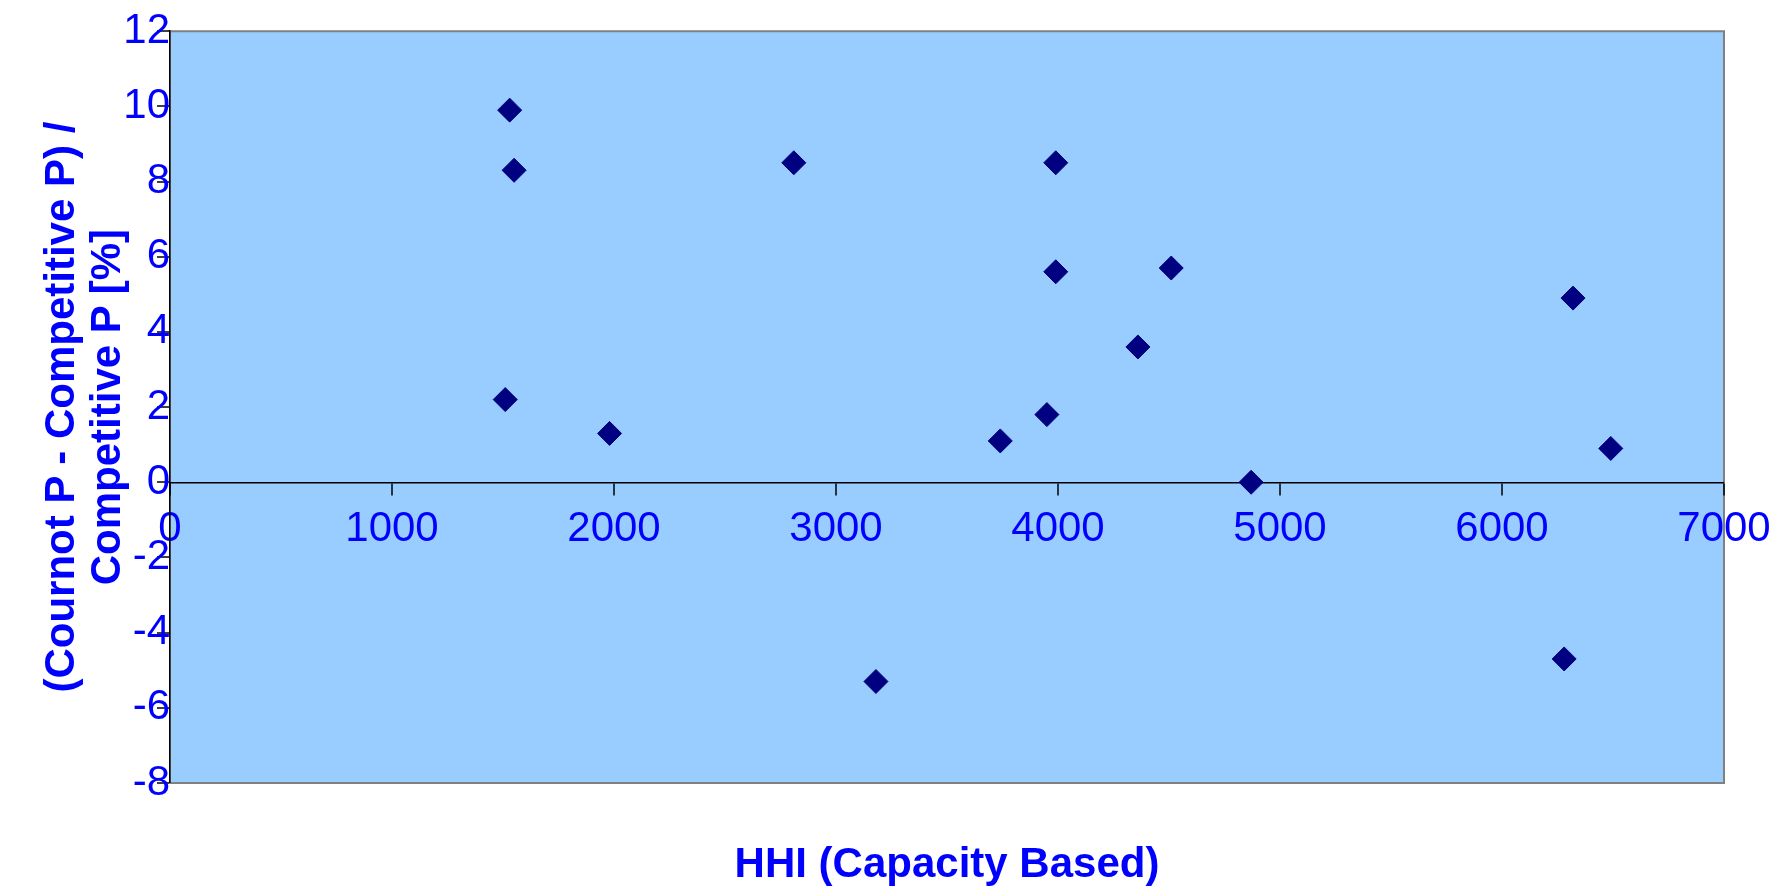 This screenshot has width=1784, height=893. I want to click on y-tick-label: -4, so click(151, 630).